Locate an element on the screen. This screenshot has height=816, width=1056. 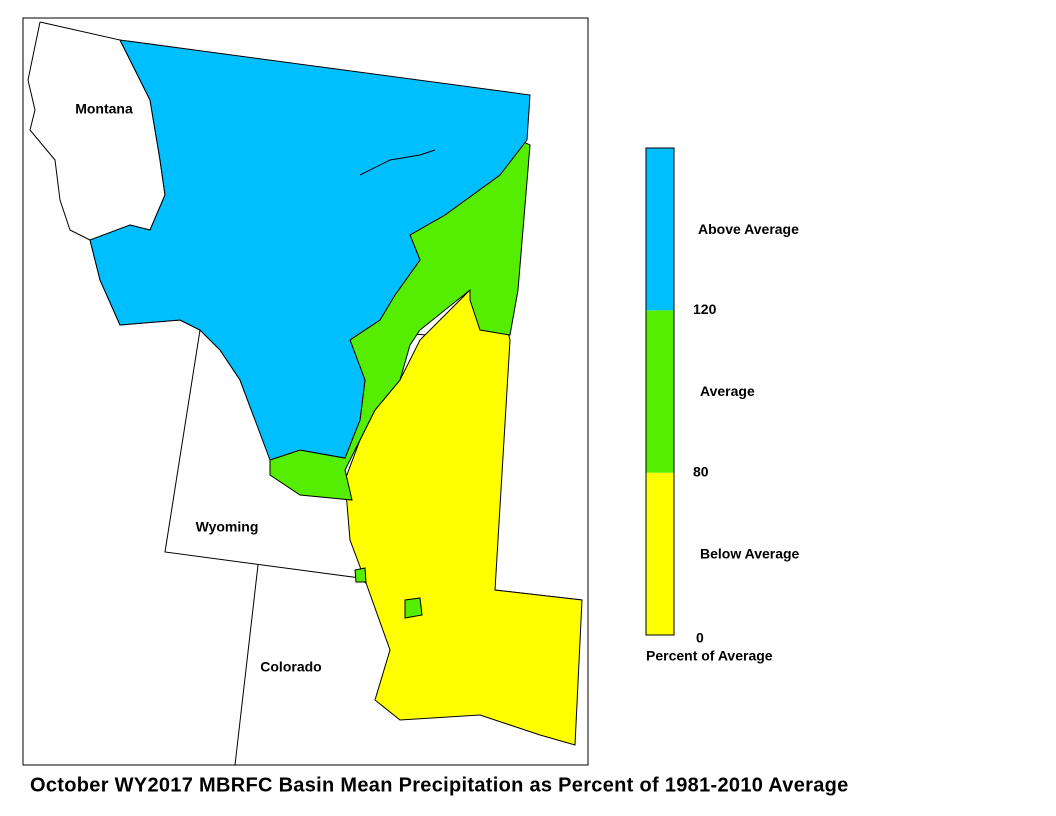
legend-tick-label: 0 is located at coordinates (700, 638).